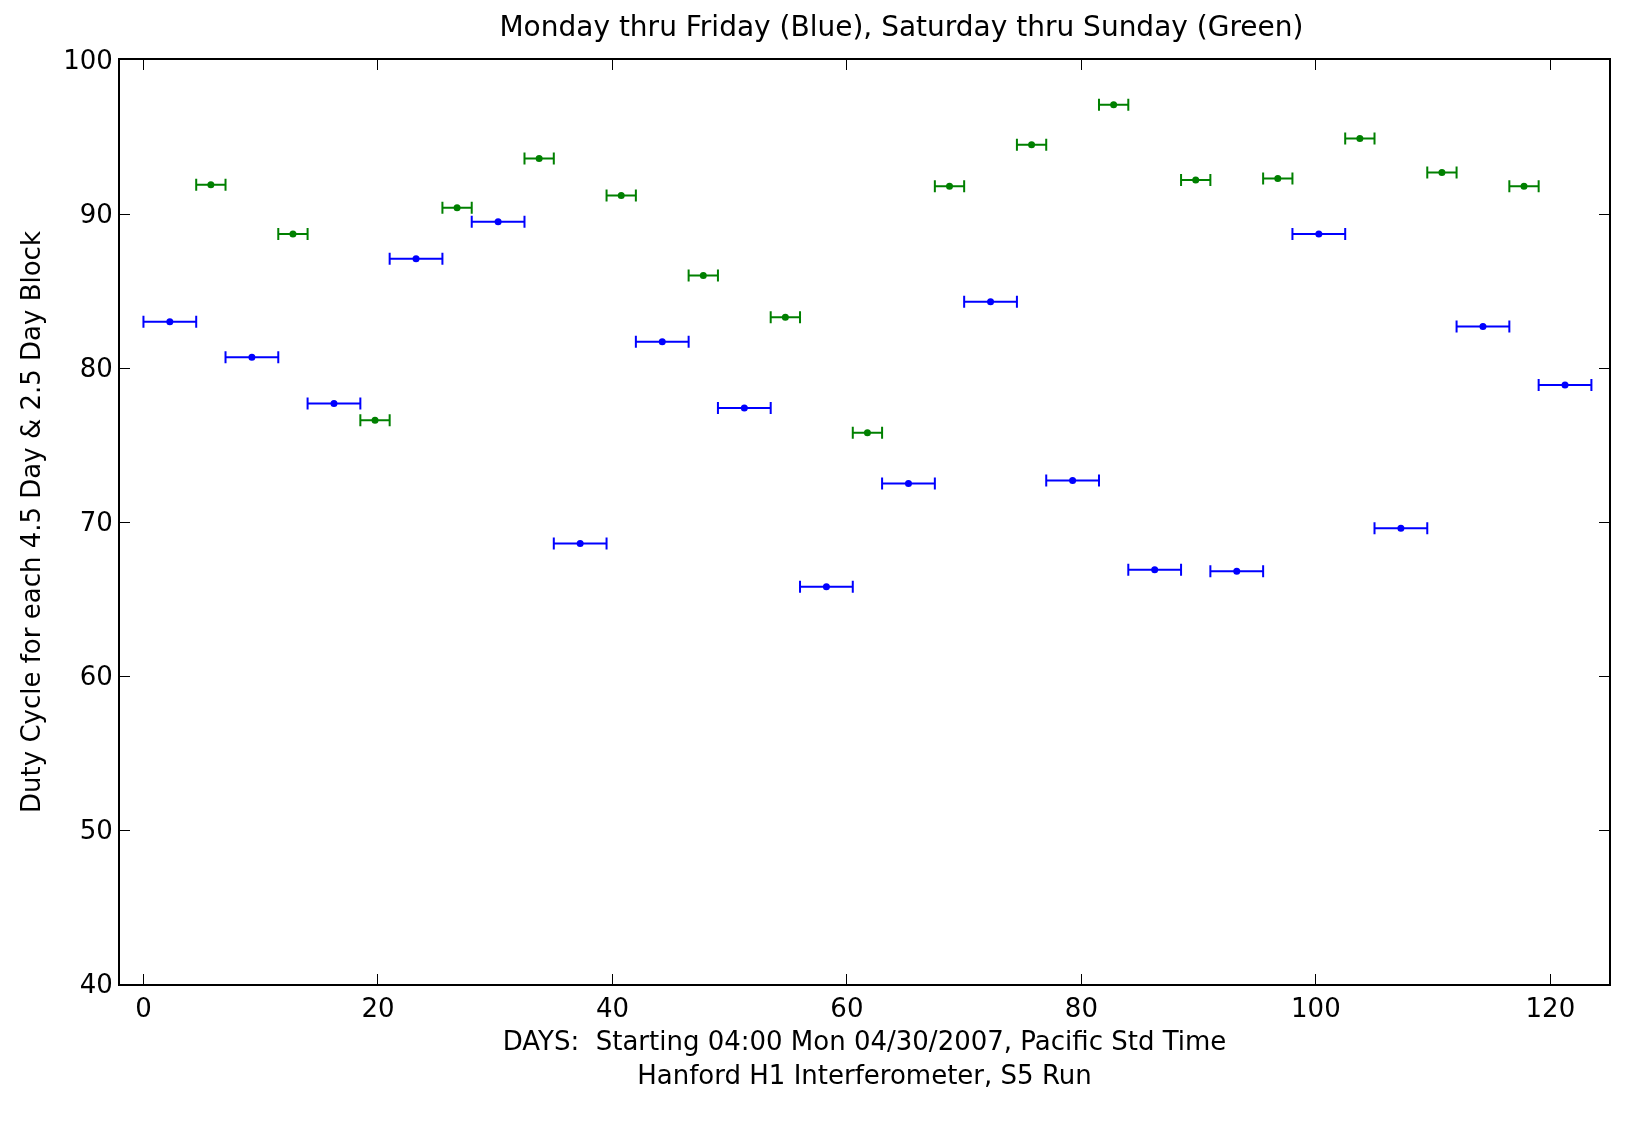 This screenshot has height=1124, width=1639. Describe the element at coordinates (96, 830) in the screenshot. I see `y-tick-label: 50` at that location.